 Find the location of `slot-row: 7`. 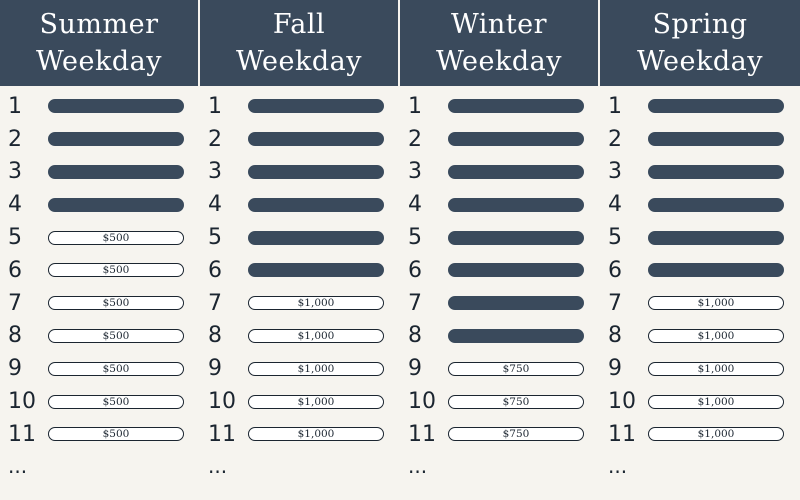

slot-row: 7 is located at coordinates (499, 303).